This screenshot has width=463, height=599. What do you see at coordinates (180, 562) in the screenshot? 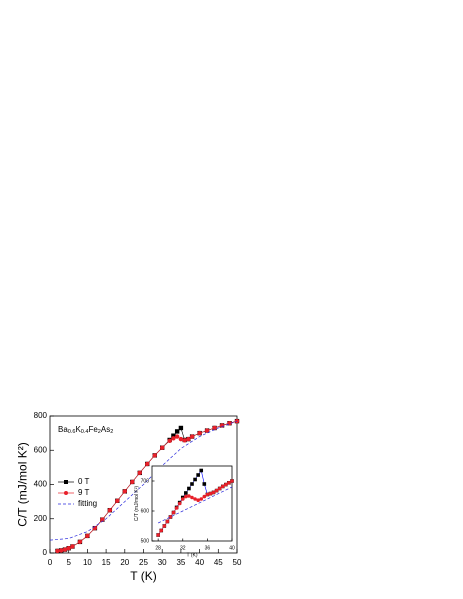
I see `x-tick-label: 35` at bounding box center [180, 562].